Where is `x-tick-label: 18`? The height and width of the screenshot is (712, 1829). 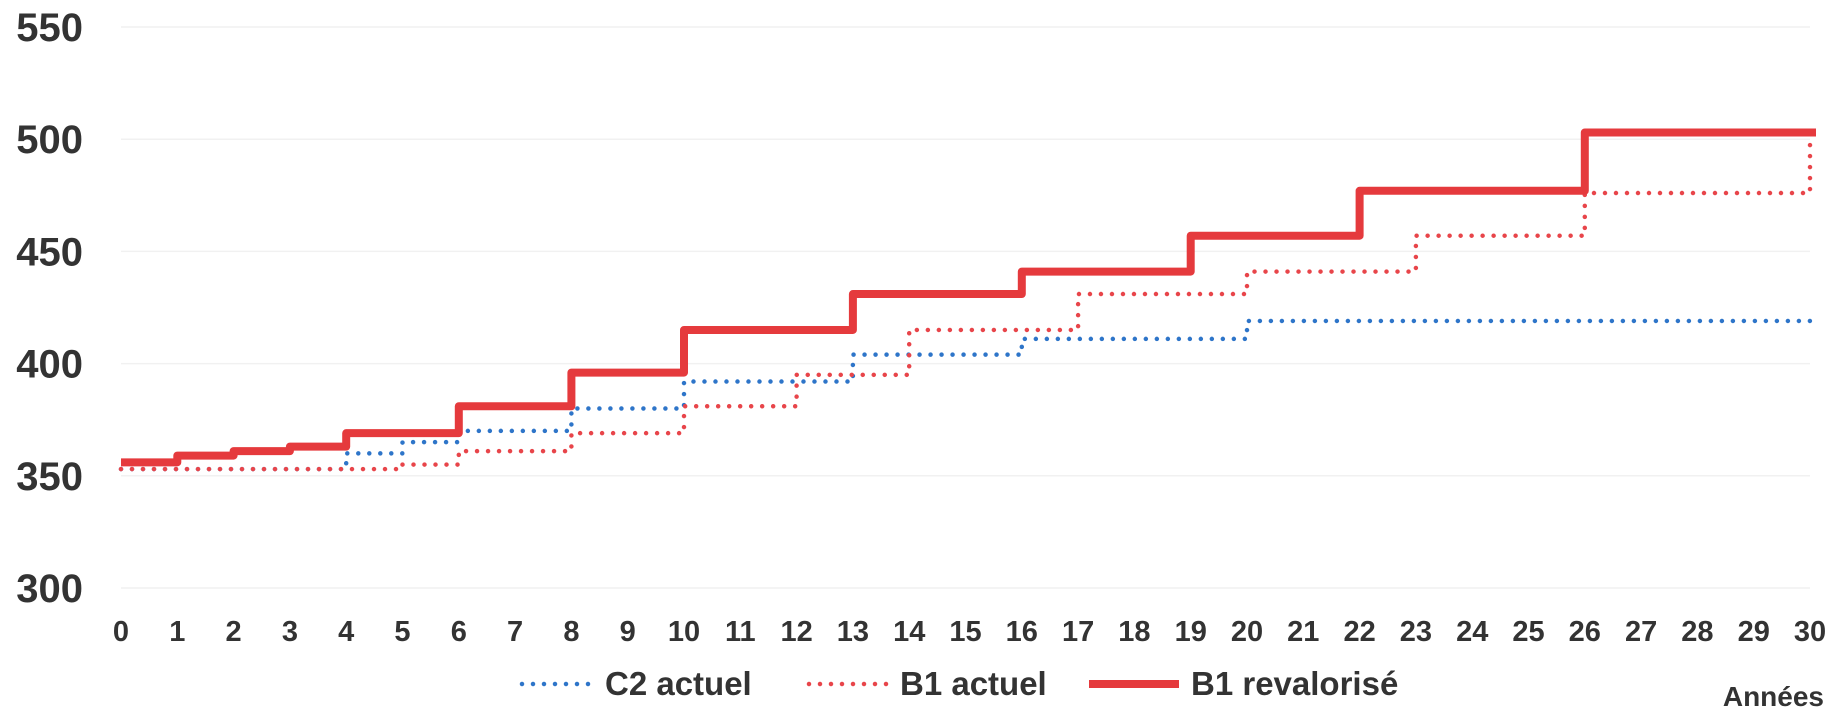 x-tick-label: 18 is located at coordinates (1134, 632).